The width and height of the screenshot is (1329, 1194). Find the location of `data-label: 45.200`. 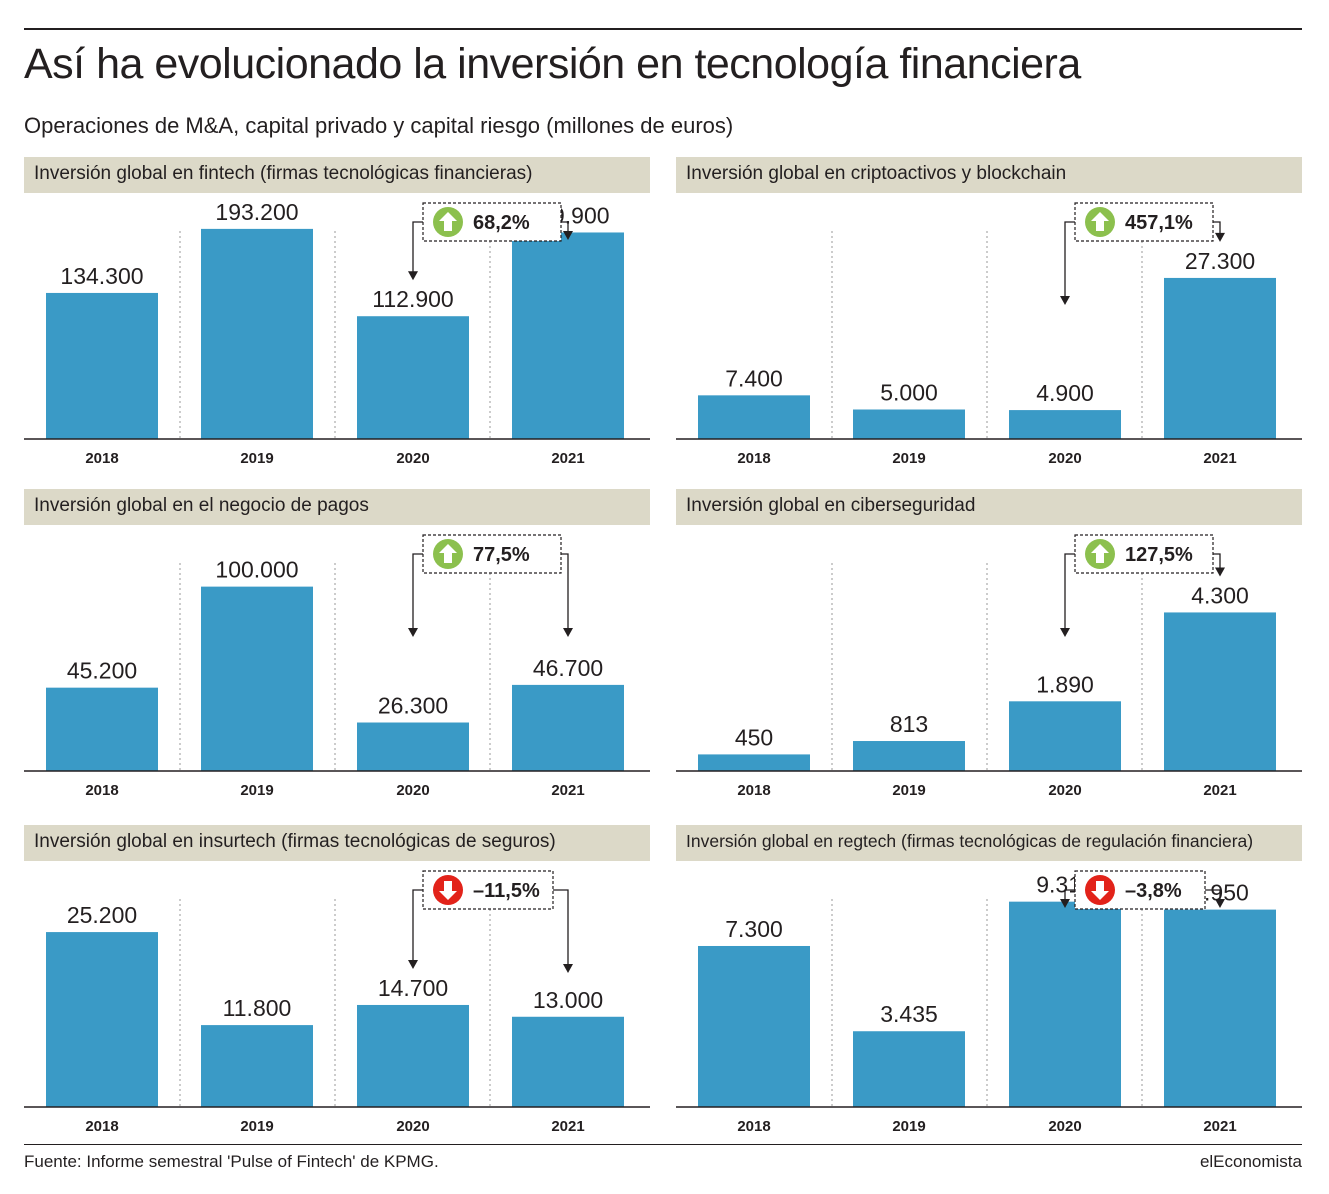

data-label: 45.200 is located at coordinates (102, 671).